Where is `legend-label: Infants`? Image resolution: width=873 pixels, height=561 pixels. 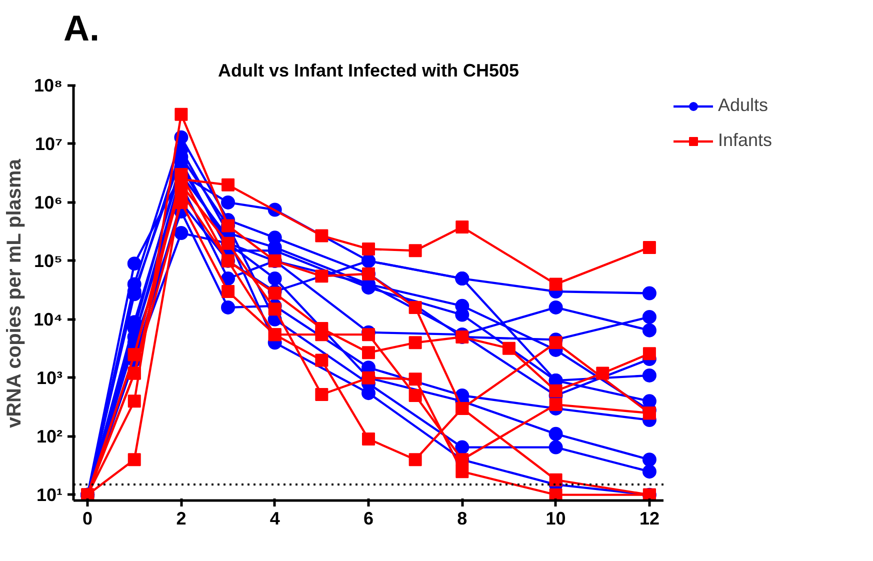
legend-label: Infants is located at coordinates (745, 140).